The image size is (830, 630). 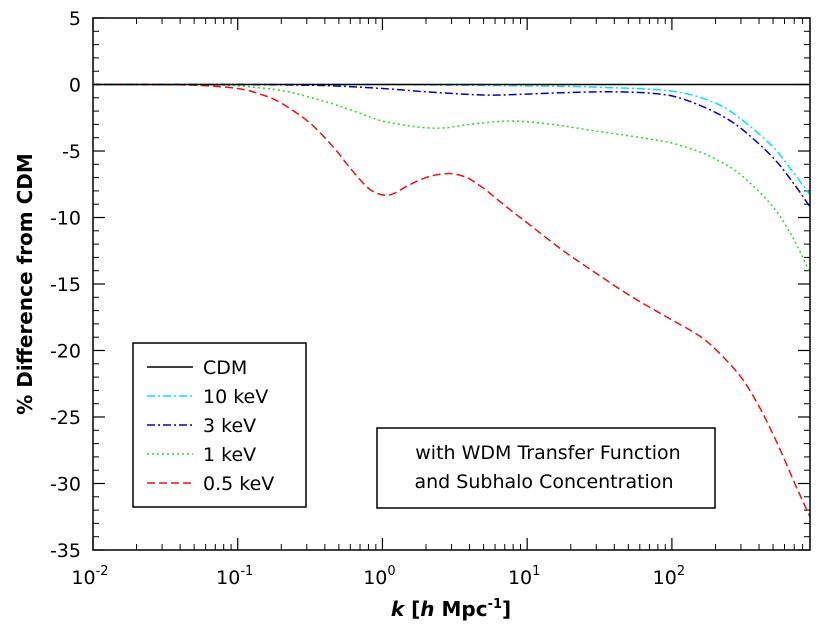 What do you see at coordinates (544, 482) in the screenshot?
I see `annotation-line-2: and Subhalo Concentration` at bounding box center [544, 482].